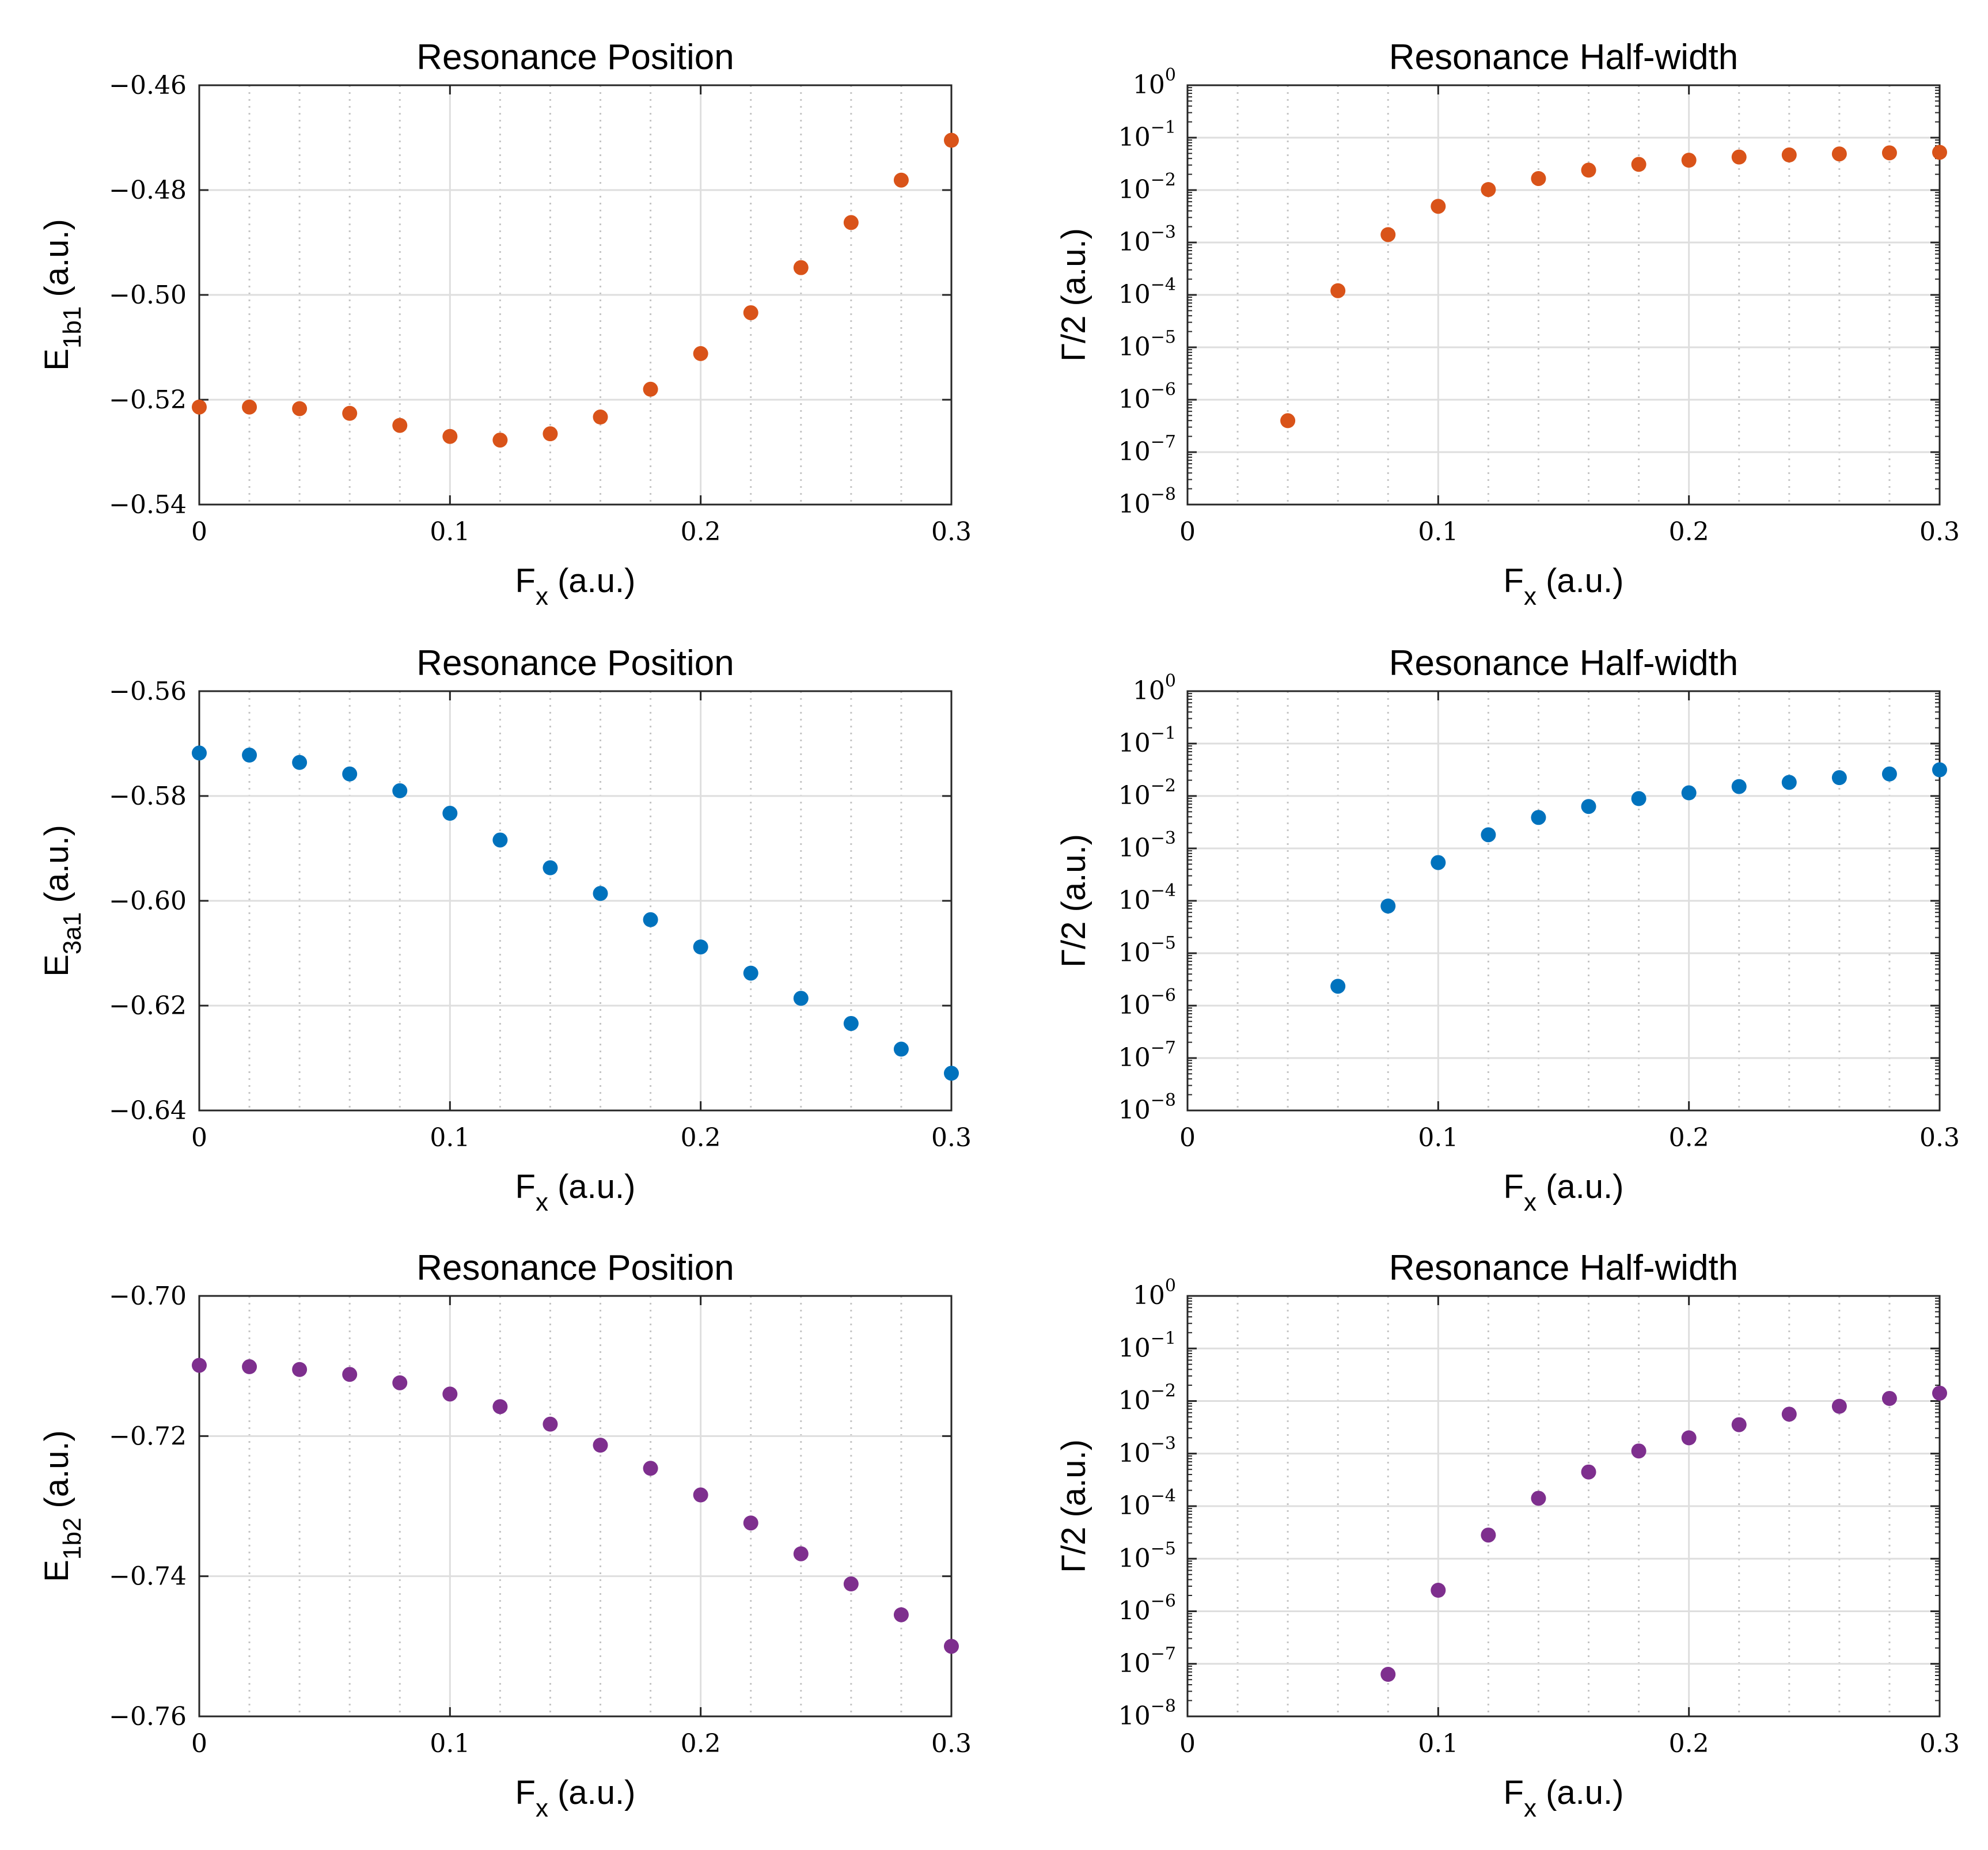 The width and height of the screenshot is (1988, 1850). Describe the element at coordinates (148, 1576) in the screenshot. I see `y-tick-label: −0.74` at that location.